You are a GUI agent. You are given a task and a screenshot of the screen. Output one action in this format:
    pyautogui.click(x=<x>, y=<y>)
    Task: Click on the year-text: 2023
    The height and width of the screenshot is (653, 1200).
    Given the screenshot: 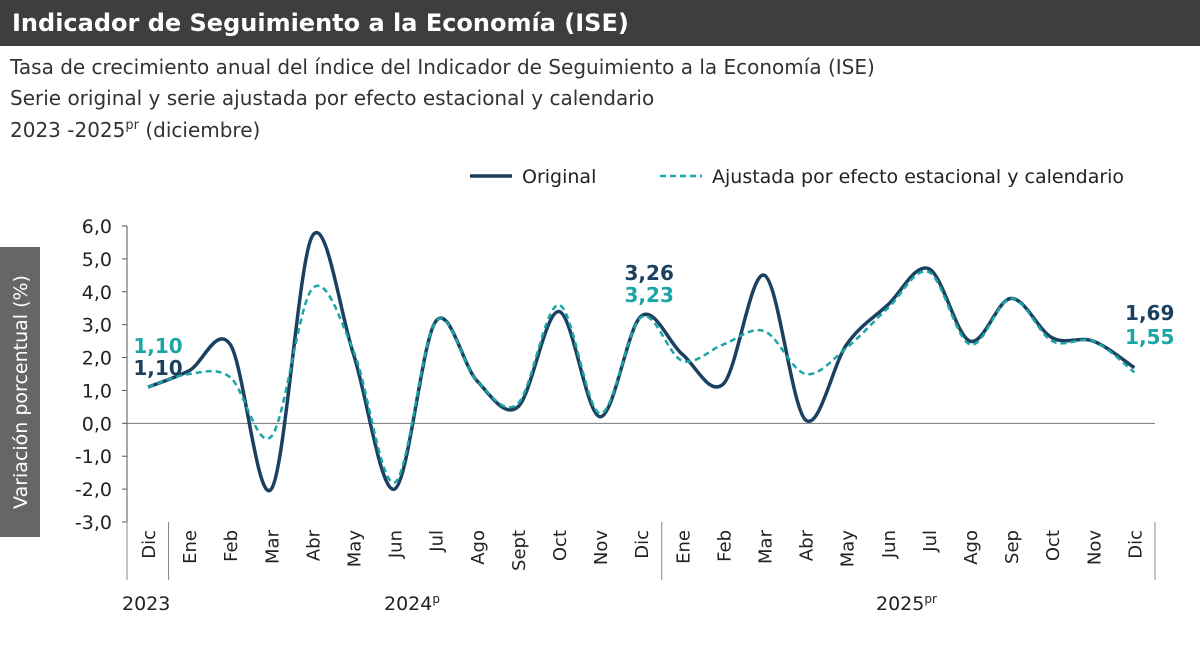 What is the action you would take?
    pyautogui.click(x=146, y=604)
    